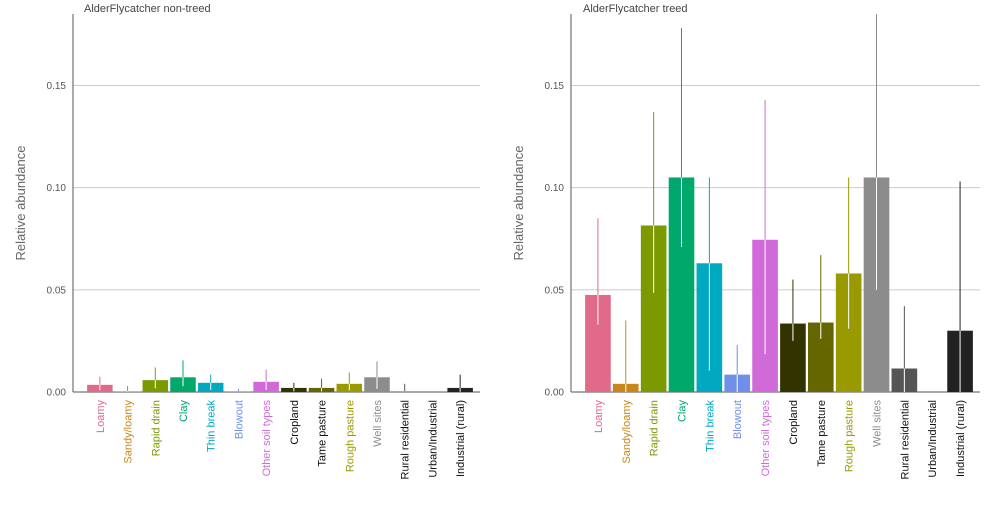  I want to click on chart-title: AlderFlycatcher non-treed, so click(147, 9).